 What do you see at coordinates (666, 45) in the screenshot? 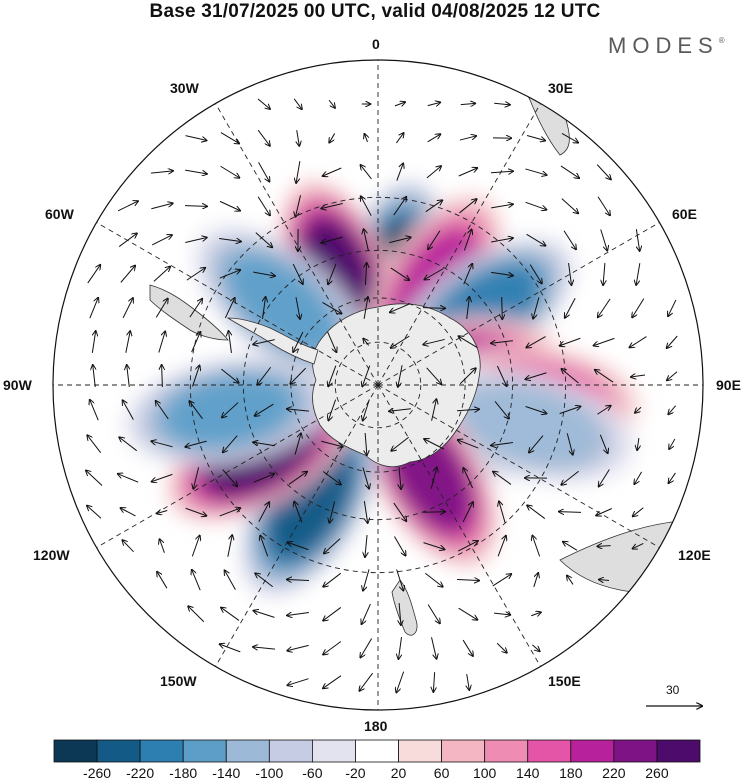
I see `modes-logo: MODES®` at bounding box center [666, 45].